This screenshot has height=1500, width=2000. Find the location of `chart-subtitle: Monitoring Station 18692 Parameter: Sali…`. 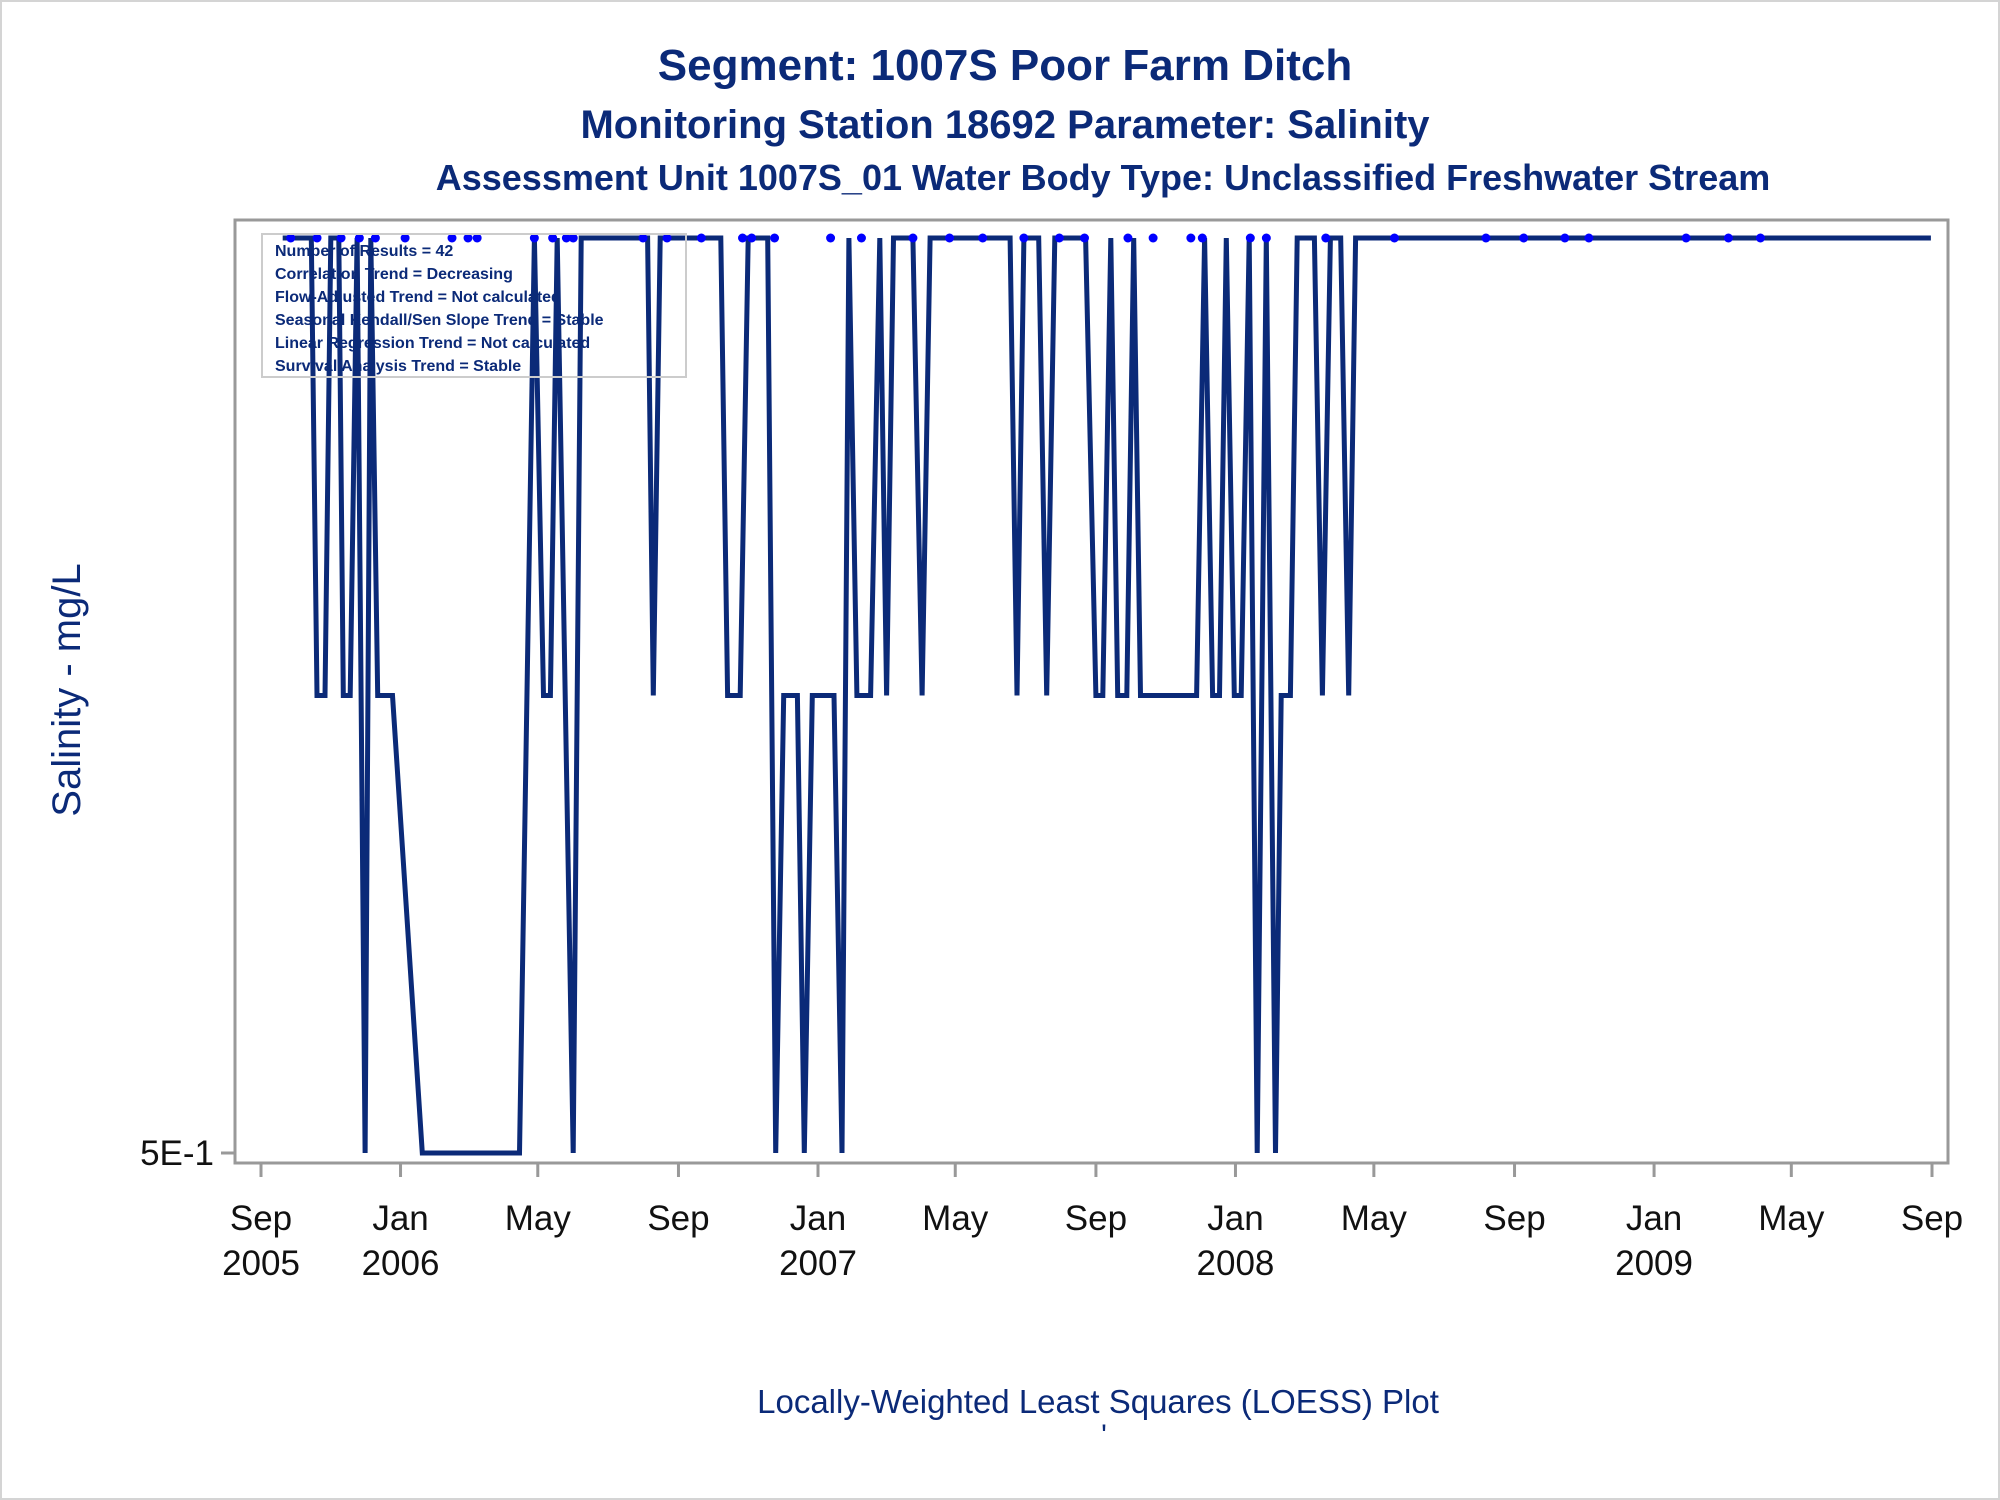

chart-subtitle: Monitoring Station 18692 Parameter: Sali… is located at coordinates (1005, 125).